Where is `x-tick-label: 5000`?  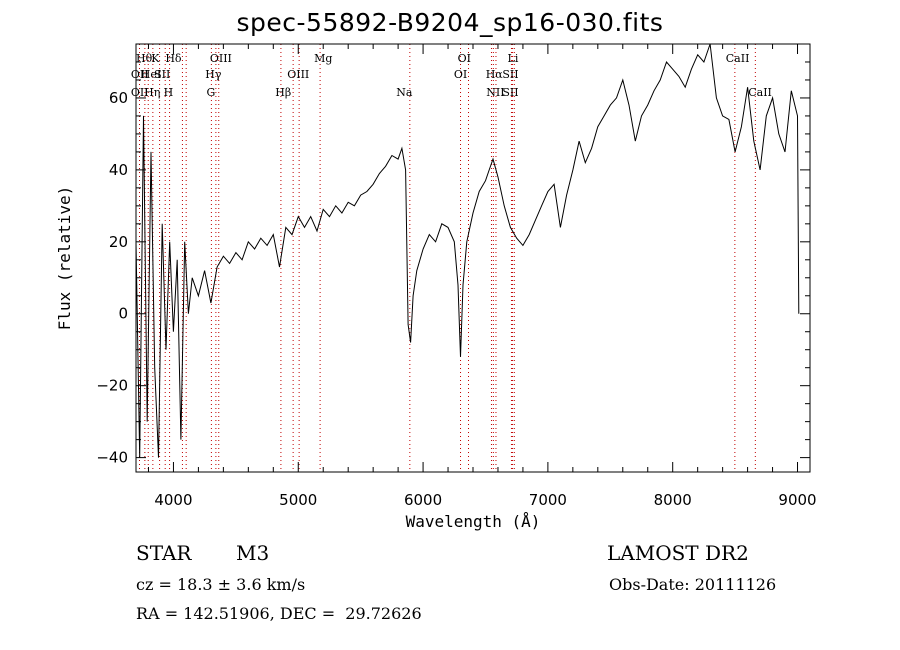
x-tick-label: 5000 is located at coordinates (298, 500).